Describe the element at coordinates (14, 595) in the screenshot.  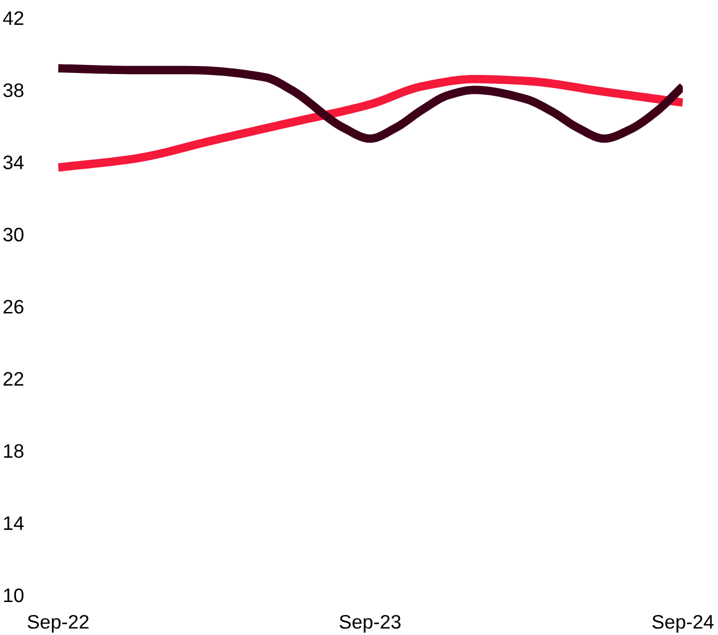
I see `y-tick-label: 10` at that location.